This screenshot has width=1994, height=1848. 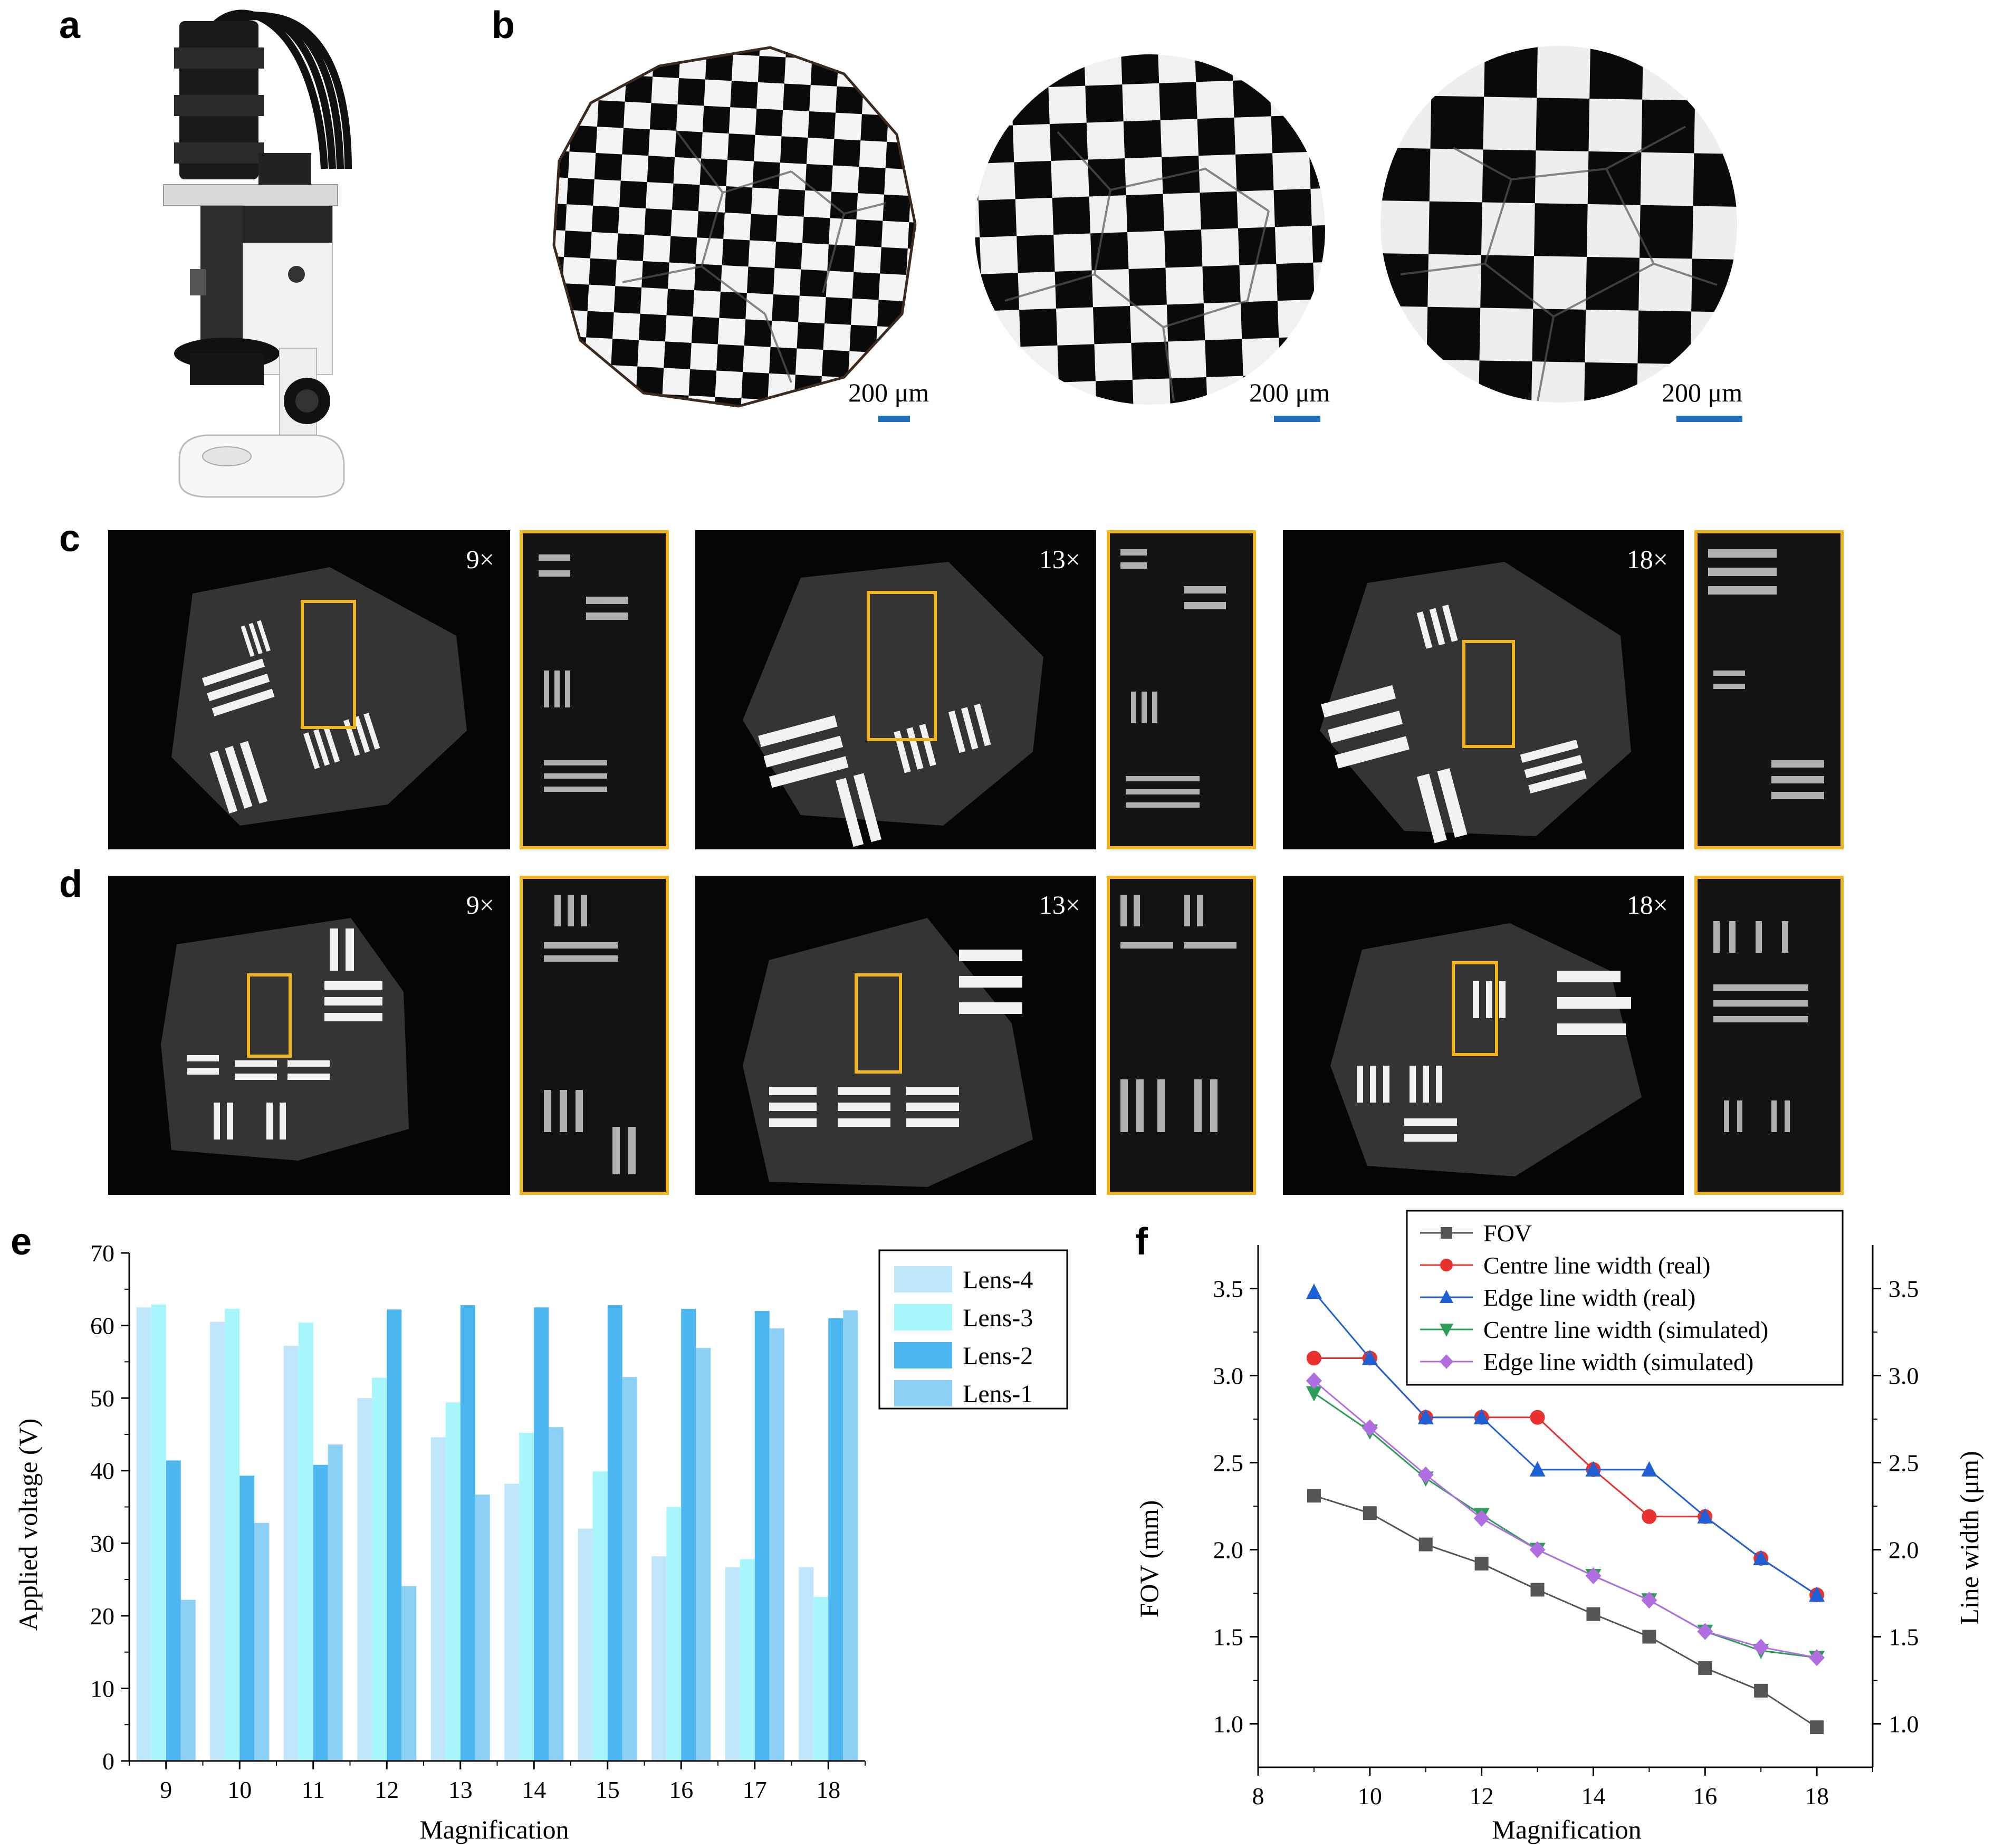 I want to click on legend-label: FOV, so click(x=1507, y=1233).